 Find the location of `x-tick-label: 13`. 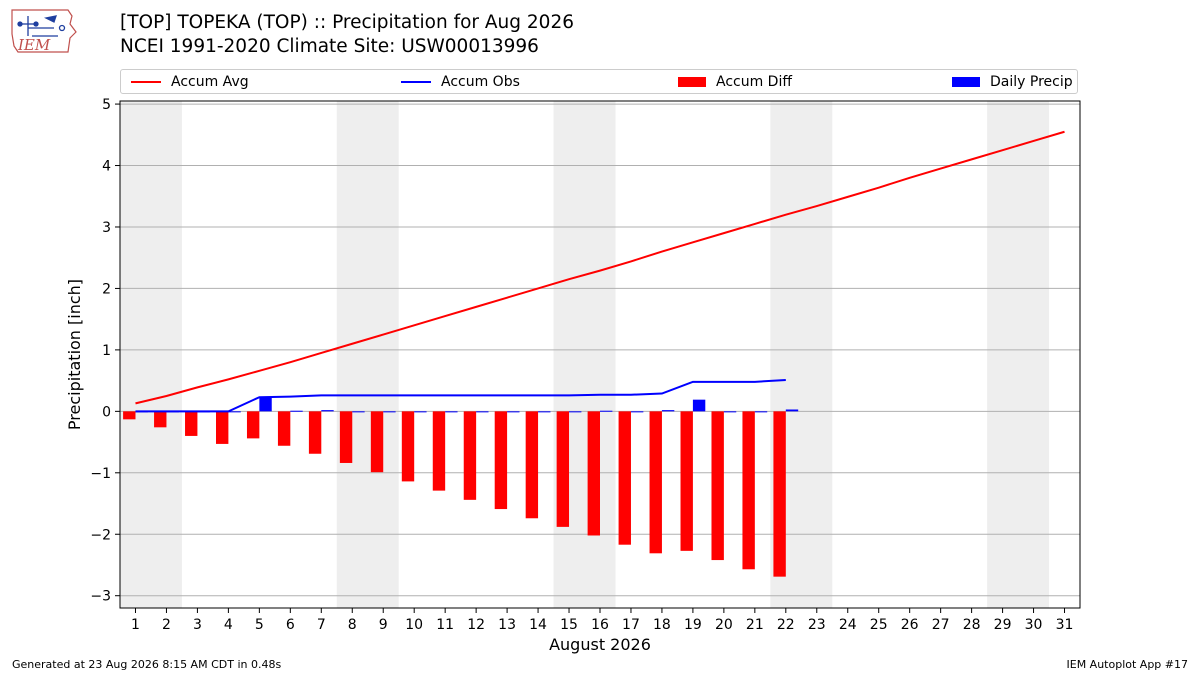

x-tick-label: 13 is located at coordinates (507, 625).